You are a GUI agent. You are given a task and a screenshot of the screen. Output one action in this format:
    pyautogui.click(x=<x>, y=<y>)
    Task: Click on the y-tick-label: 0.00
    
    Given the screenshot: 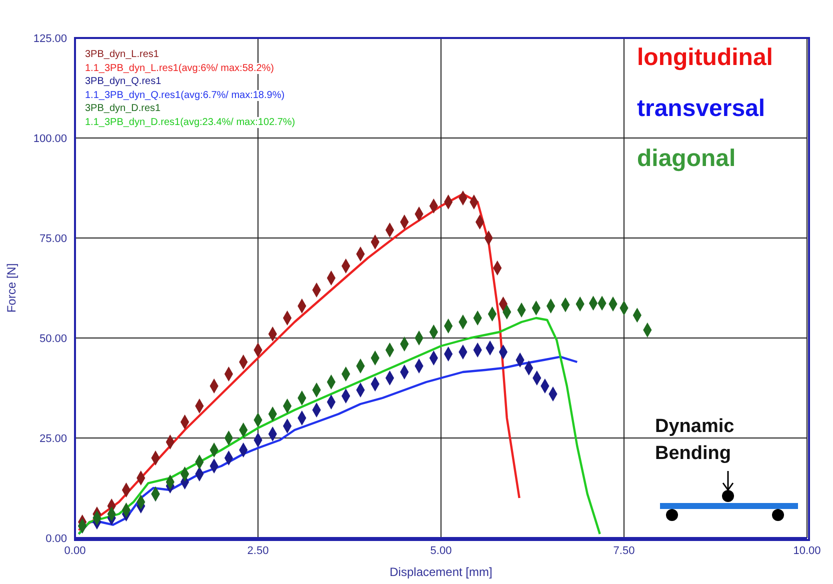 What is the action you would take?
    pyautogui.click(x=56, y=538)
    